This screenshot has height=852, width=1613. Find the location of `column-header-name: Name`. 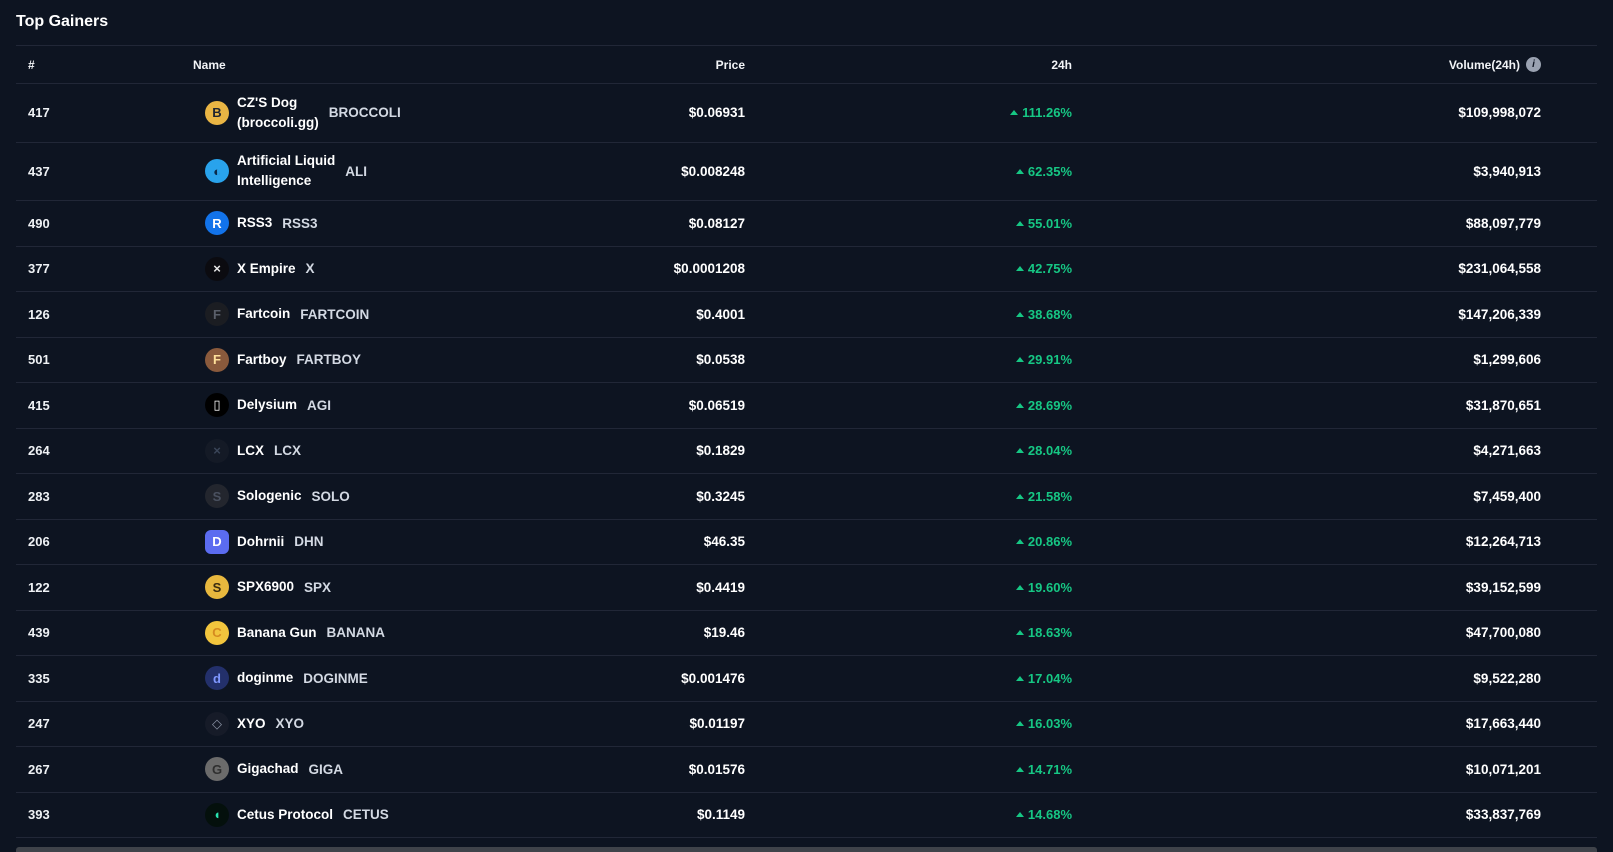

column-header-name: Name is located at coordinates (209, 64).